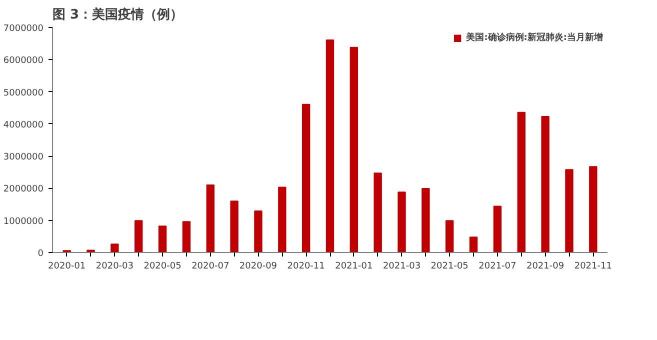  What do you see at coordinates (545, 267) in the screenshot?
I see `x-tick-label: 2021-09` at bounding box center [545, 267].